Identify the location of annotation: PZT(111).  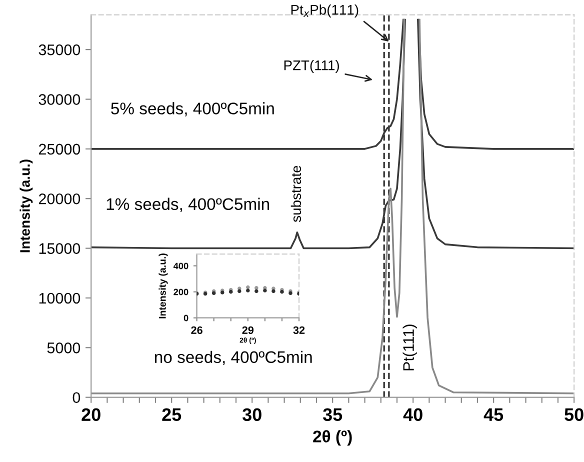
(311, 66).